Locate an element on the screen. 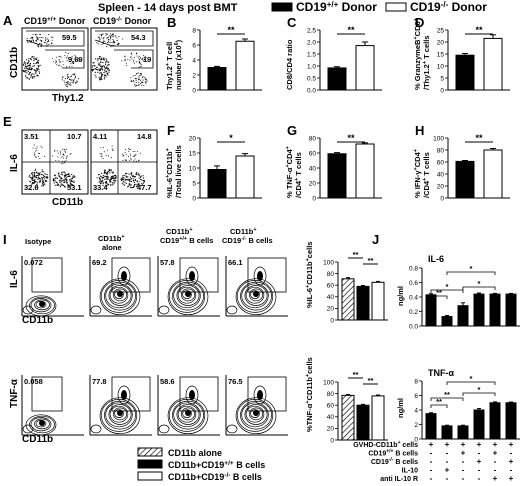 The width and height of the screenshot is (520, 486). contour-plot: 57.8 is located at coordinates (188, 286).